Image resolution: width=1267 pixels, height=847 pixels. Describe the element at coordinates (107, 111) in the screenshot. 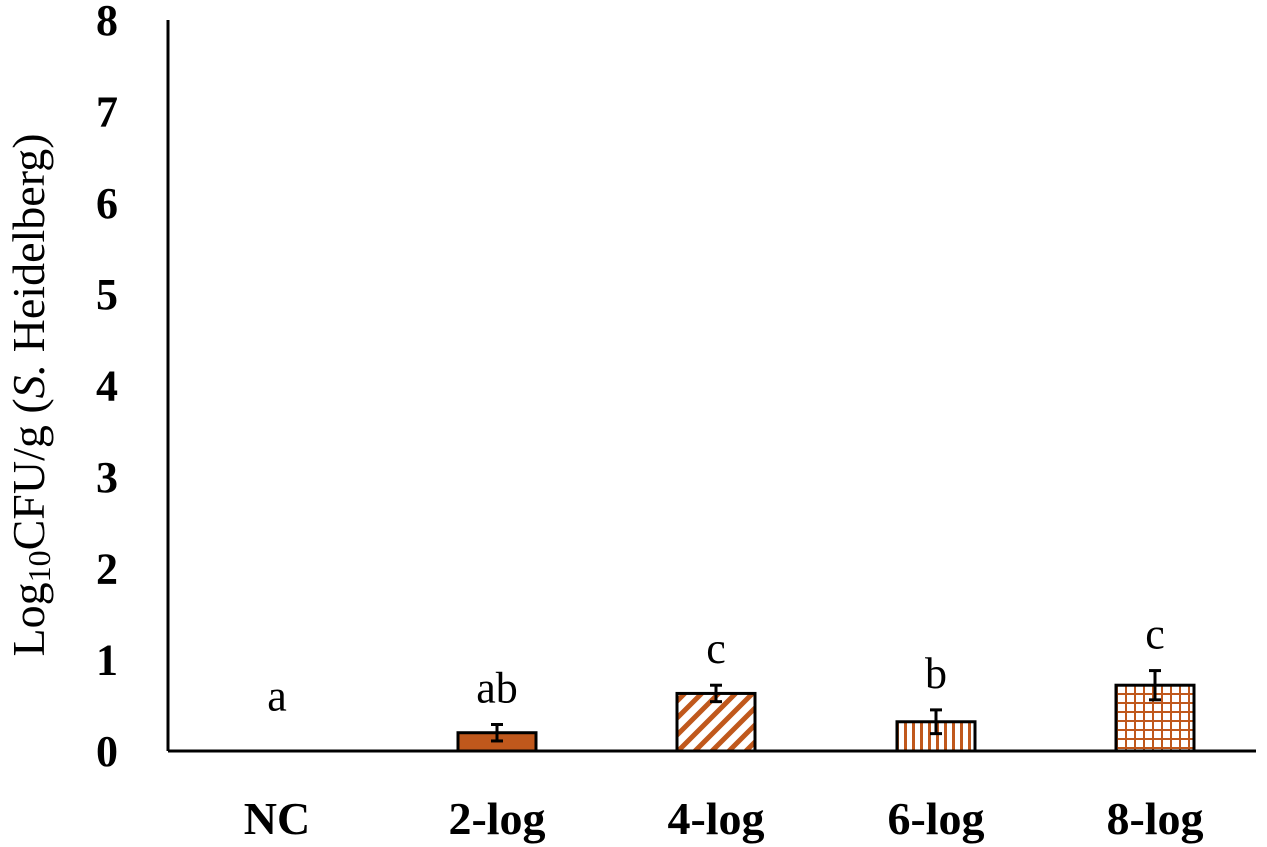

I see `y-tick-label: 7` at that location.